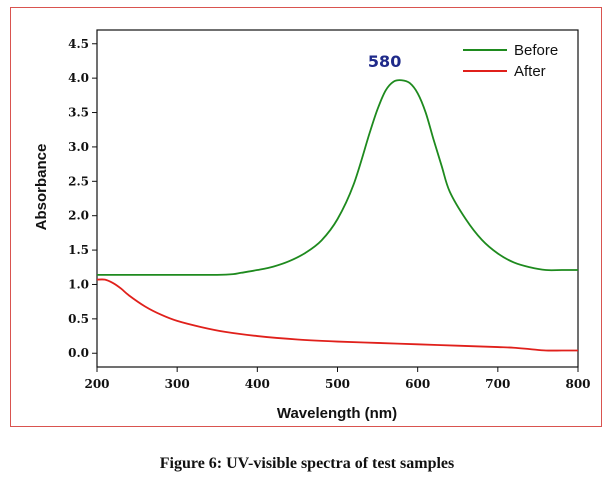 The image size is (614, 493). I want to click on y-tick-label: 3.5, so click(78, 113).